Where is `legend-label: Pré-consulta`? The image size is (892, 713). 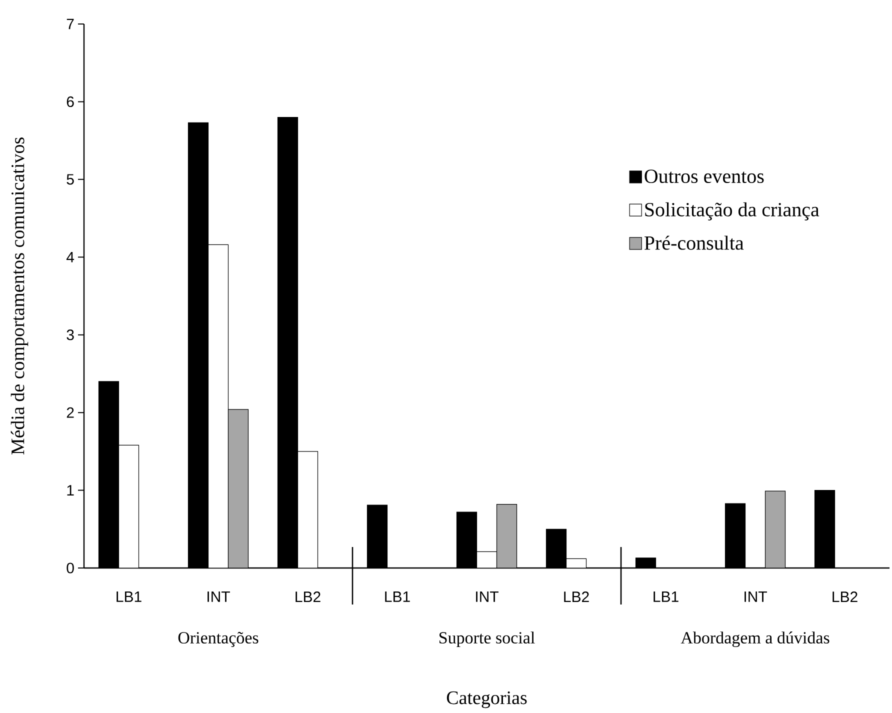 legend-label: Pré-consulta is located at coordinates (694, 243).